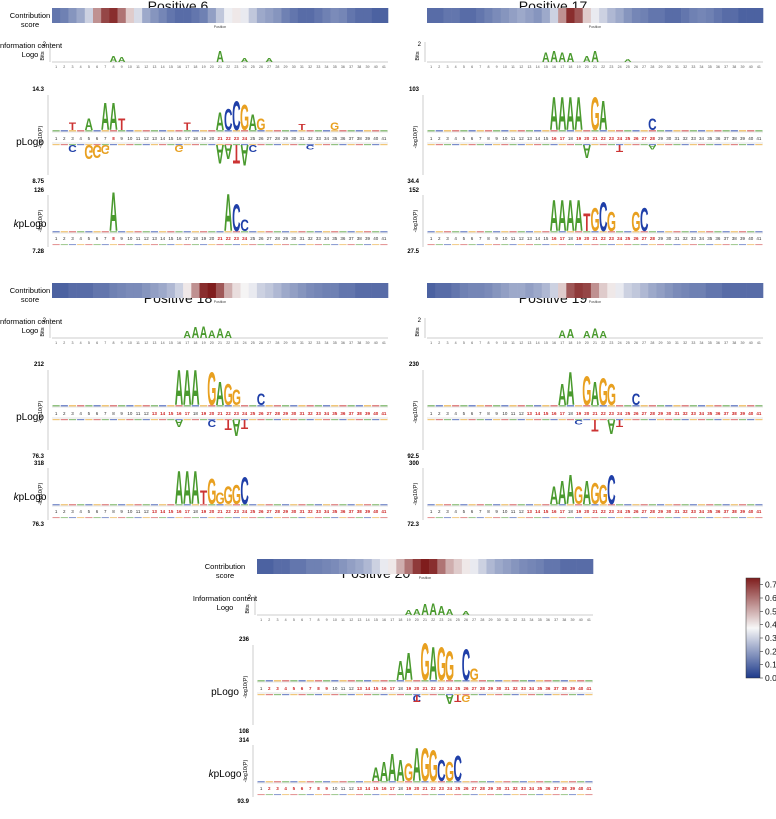  Describe the element at coordinates (220, 27) in the screenshot. I see `position-label: Position` at that location.